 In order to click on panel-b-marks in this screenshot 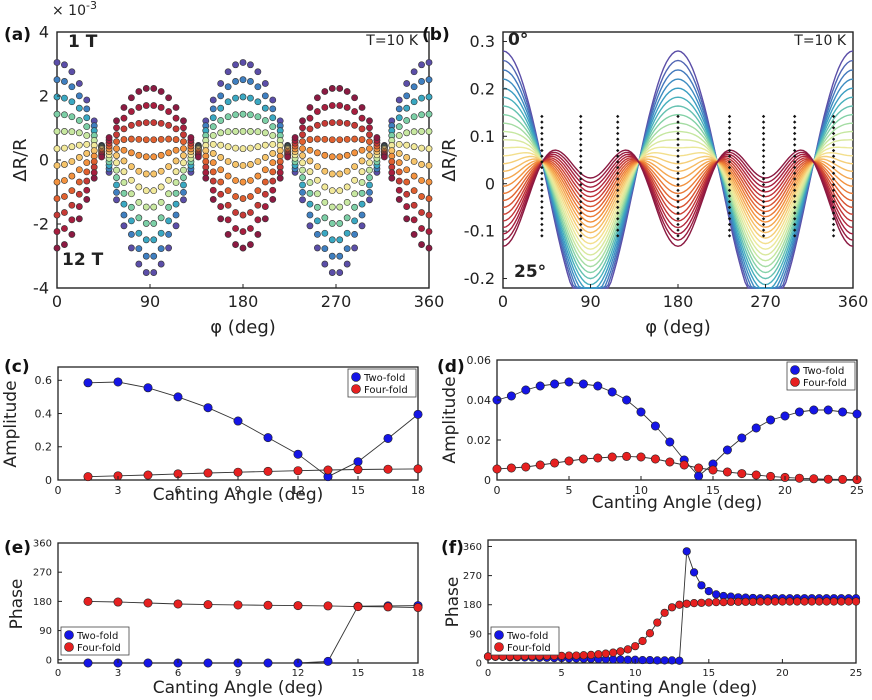, I will do `click(678, 169)`.